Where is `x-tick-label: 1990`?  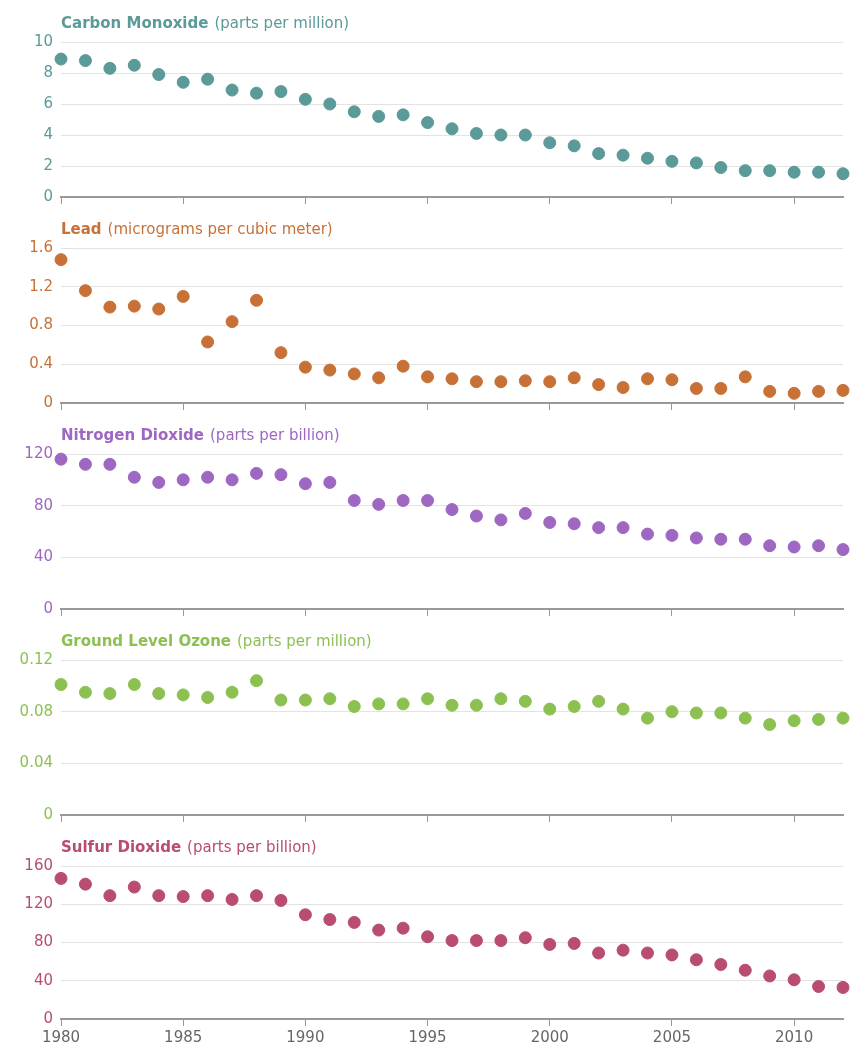
x-tick-label: 1990 is located at coordinates (305, 1036).